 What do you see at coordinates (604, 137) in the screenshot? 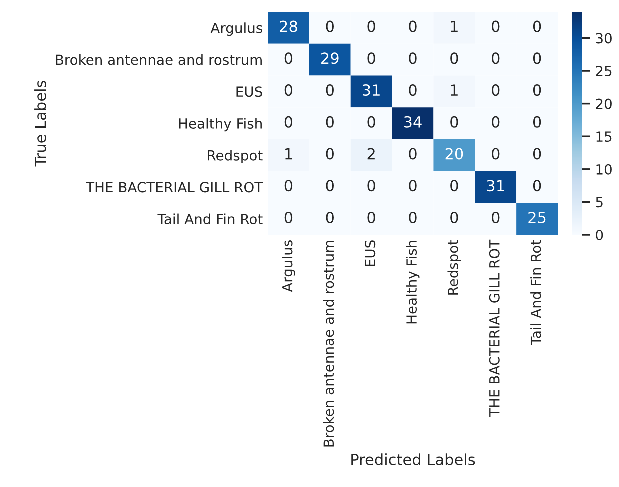
I see `color-bar-label: 15` at bounding box center [604, 137].